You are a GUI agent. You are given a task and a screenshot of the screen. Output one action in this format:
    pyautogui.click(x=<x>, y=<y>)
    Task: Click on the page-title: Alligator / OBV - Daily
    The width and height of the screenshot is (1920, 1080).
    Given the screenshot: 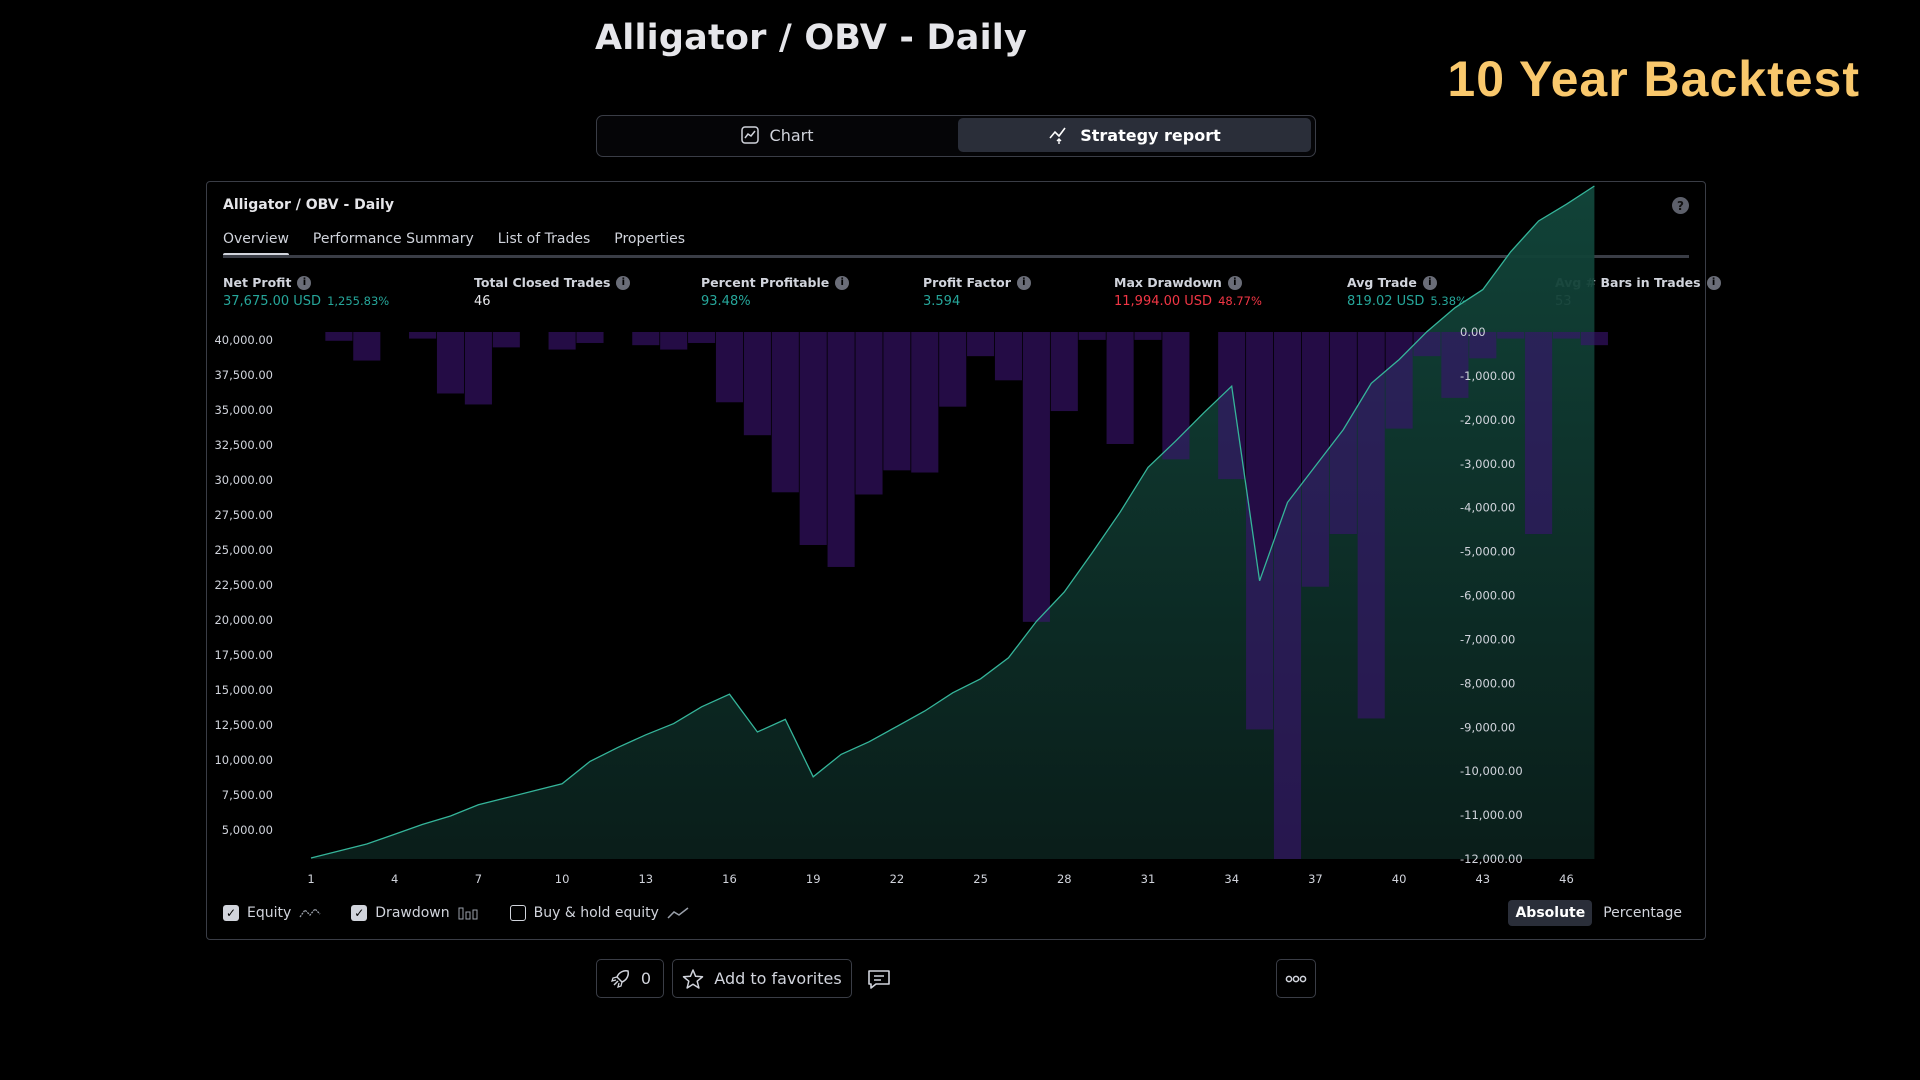 What is the action you would take?
    pyautogui.click(x=811, y=38)
    